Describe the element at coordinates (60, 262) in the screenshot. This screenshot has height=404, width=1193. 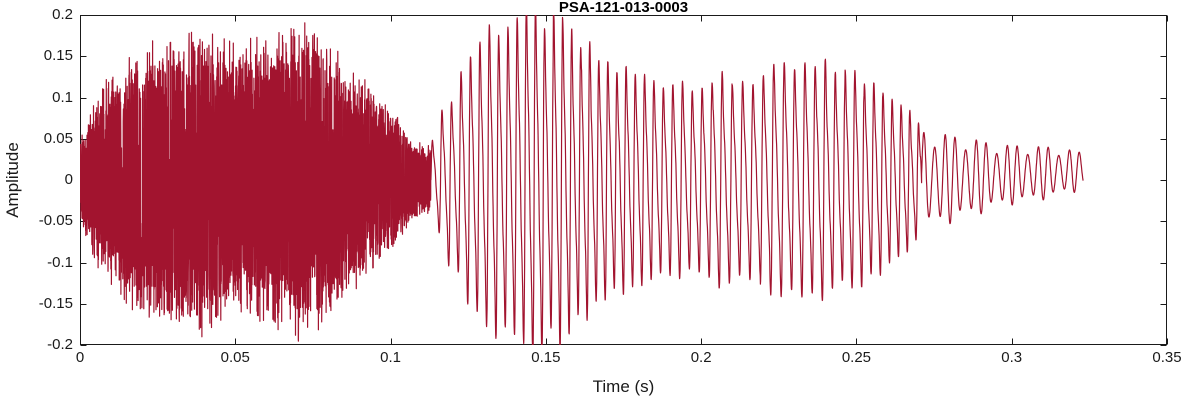
I see `y-tick-label: -0.1` at that location.